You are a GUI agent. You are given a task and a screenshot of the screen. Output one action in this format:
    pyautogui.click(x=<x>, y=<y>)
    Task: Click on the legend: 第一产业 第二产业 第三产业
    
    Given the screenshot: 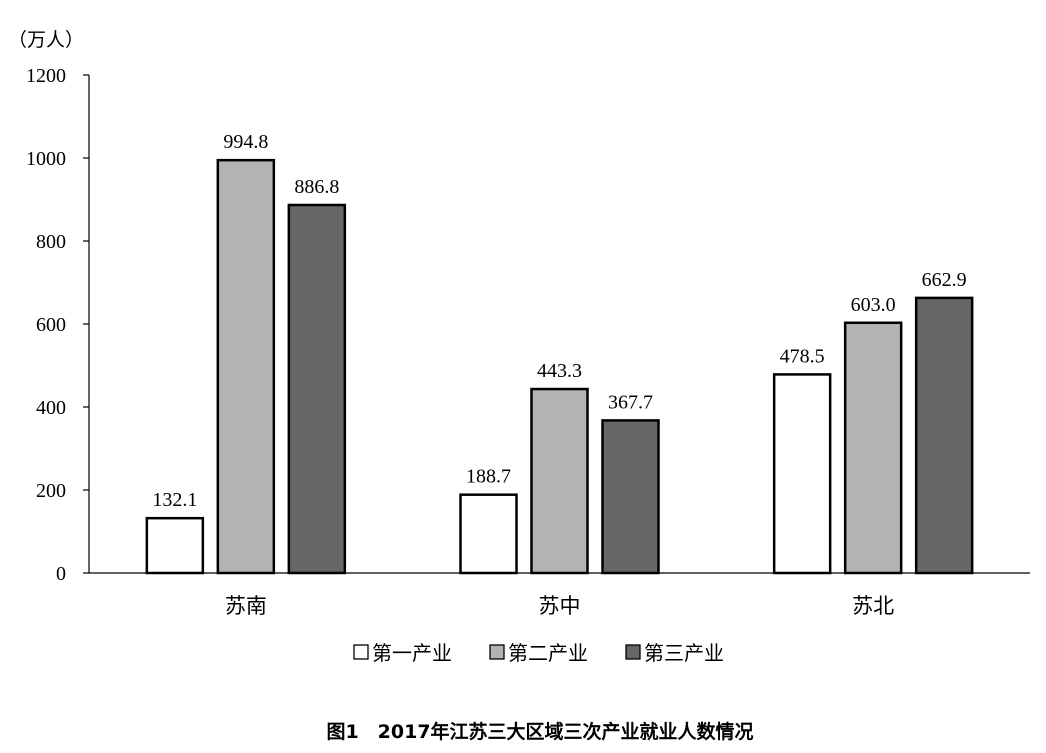 What is the action you would take?
    pyautogui.click(x=538, y=653)
    